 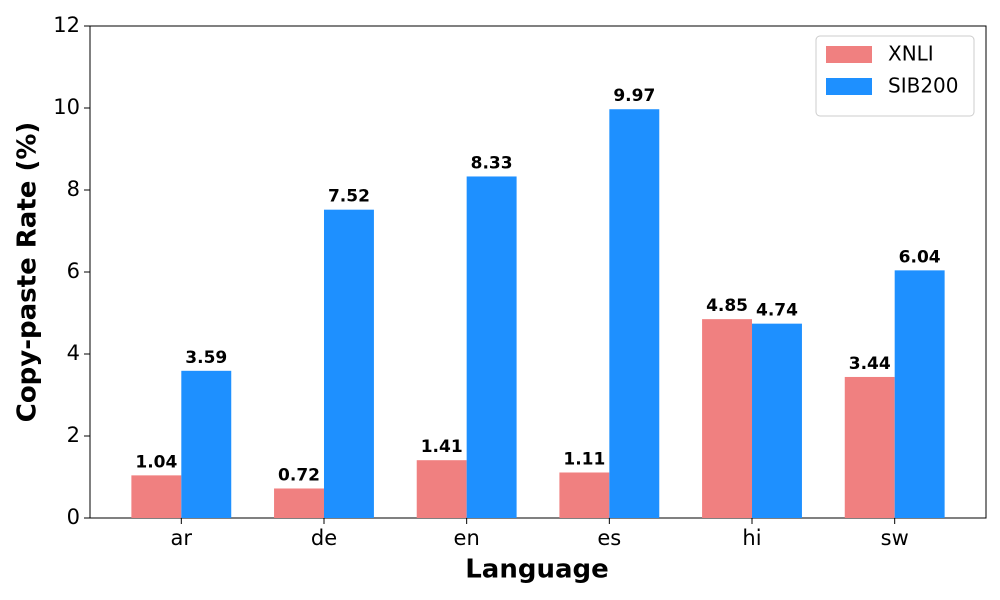 I want to click on y-tick-label: 0, so click(x=73, y=517).